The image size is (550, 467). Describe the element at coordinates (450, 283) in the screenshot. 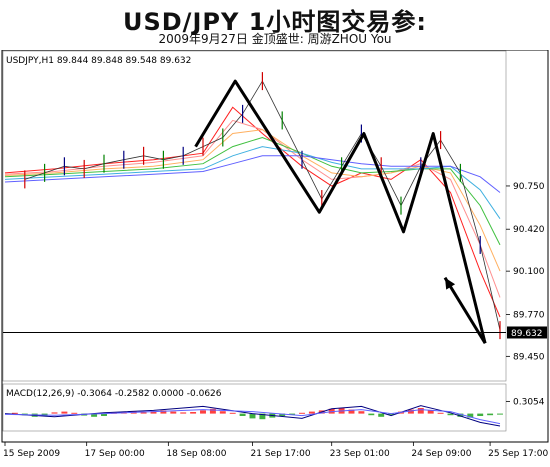

I see `forecast-arrow-head` at that location.